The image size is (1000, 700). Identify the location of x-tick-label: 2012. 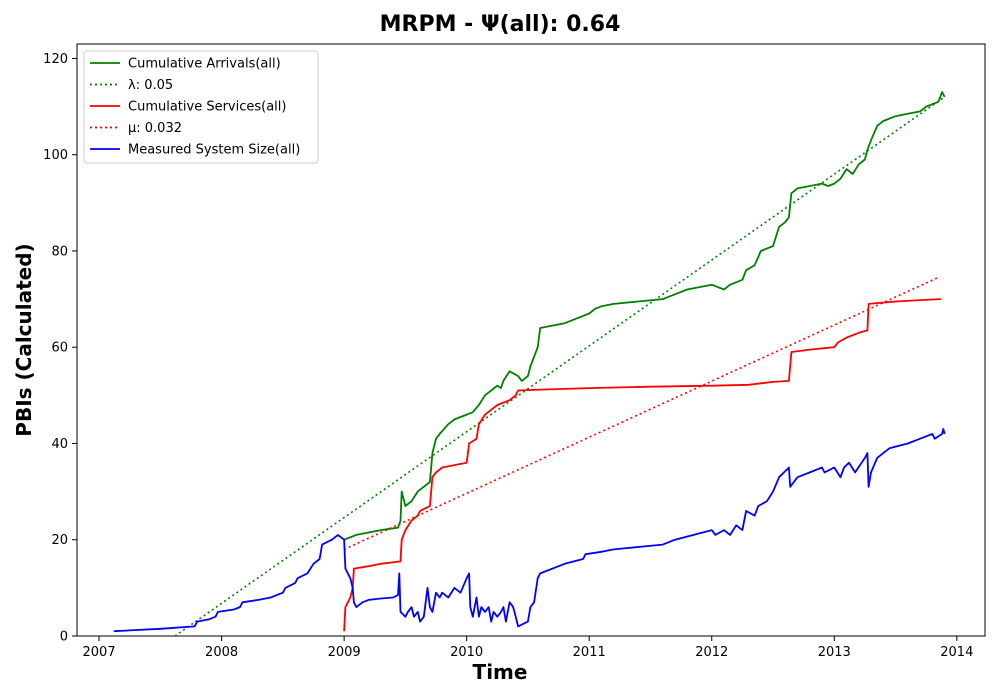
(711, 652).